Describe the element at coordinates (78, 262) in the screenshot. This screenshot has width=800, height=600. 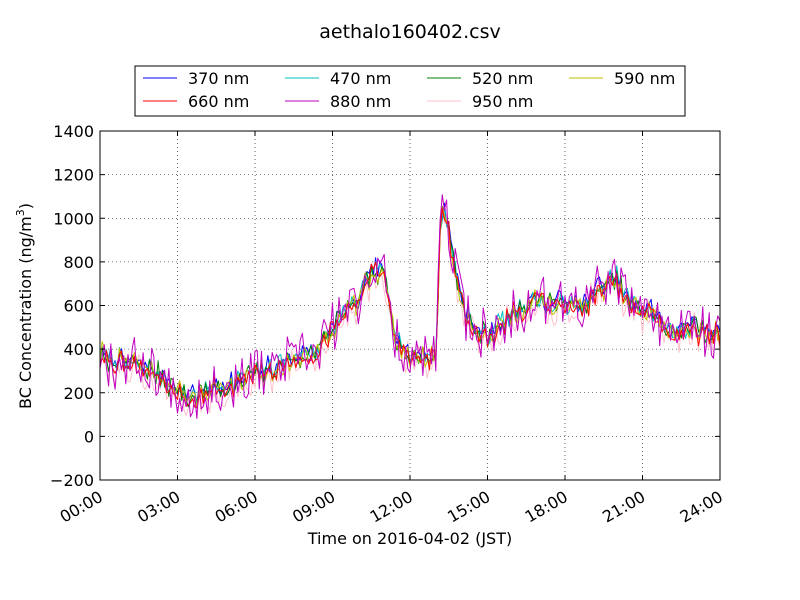
I see `y-tick-label: 800` at that location.